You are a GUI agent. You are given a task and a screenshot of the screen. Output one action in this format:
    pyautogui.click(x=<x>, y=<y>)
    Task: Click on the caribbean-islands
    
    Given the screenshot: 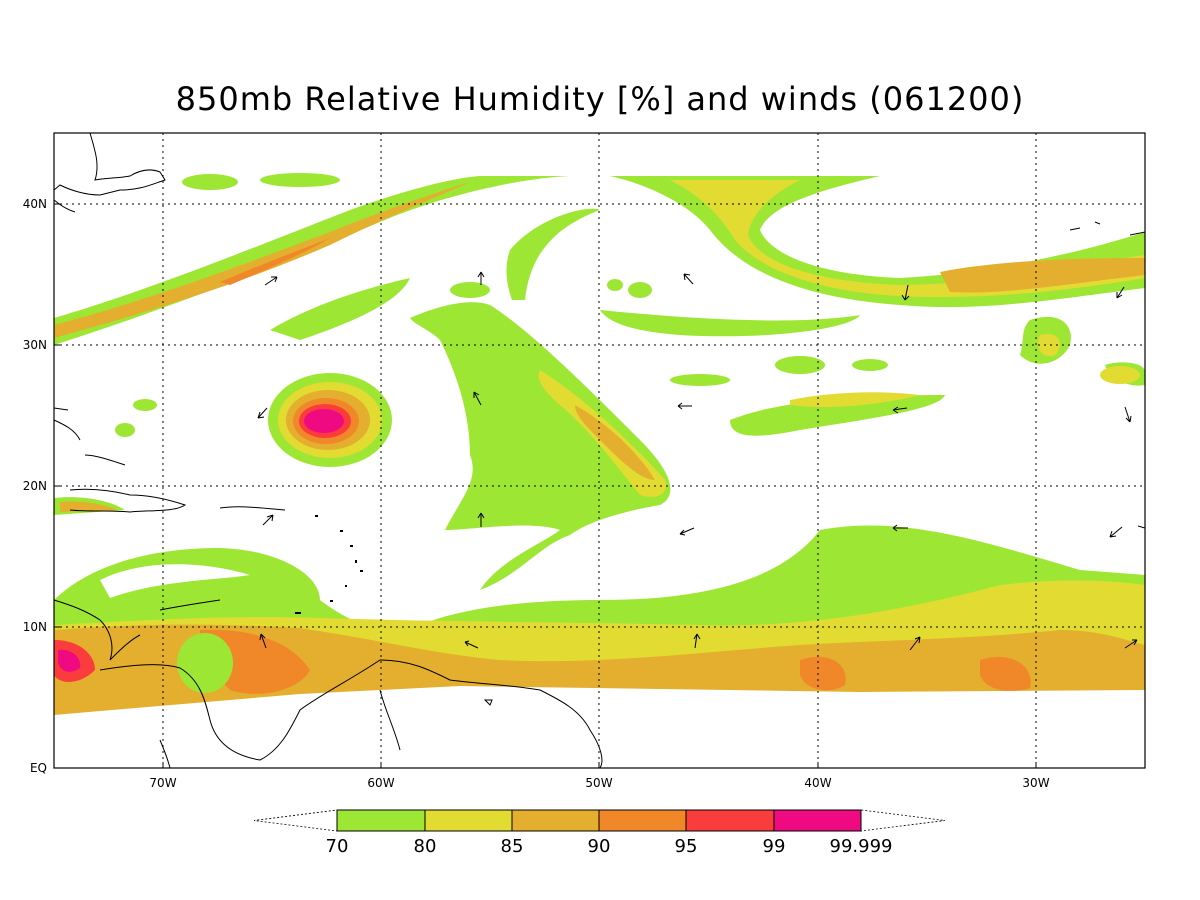 What is the action you would take?
    pyautogui.click(x=329, y=564)
    